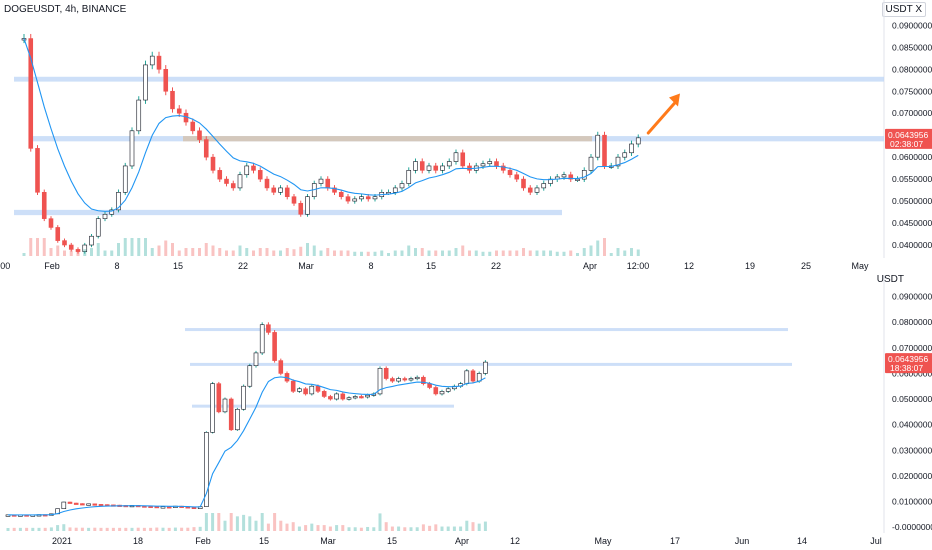  What do you see at coordinates (912, 297) in the screenshot?
I see `y-tick-label: 0.0900000` at bounding box center [912, 297].